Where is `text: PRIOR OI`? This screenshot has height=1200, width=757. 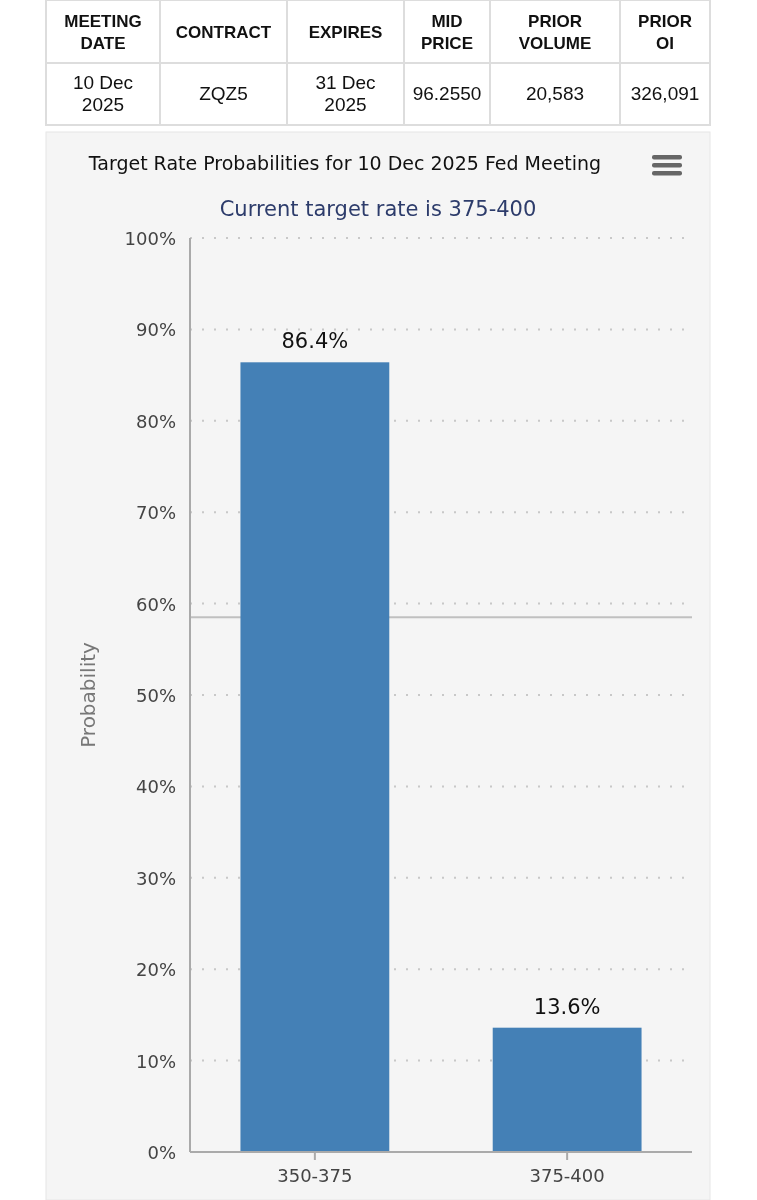 text: PRIOR OI is located at coordinates (665, 32).